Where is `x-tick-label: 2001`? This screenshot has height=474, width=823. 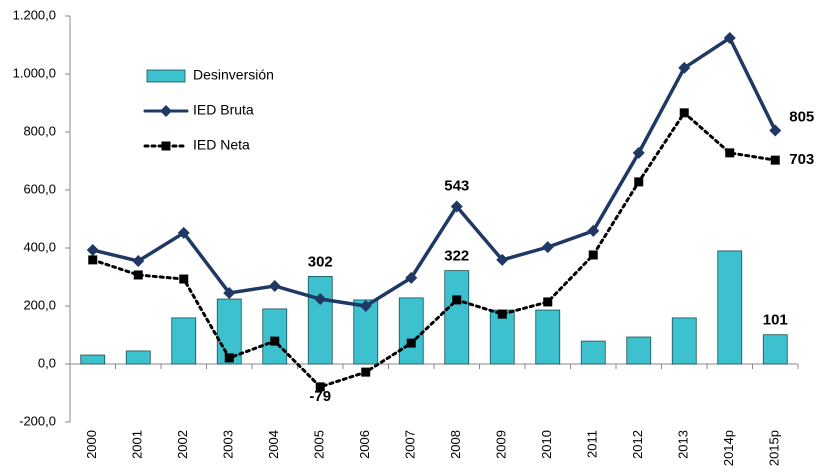 x-tick-label: 2001 is located at coordinates (137, 444).